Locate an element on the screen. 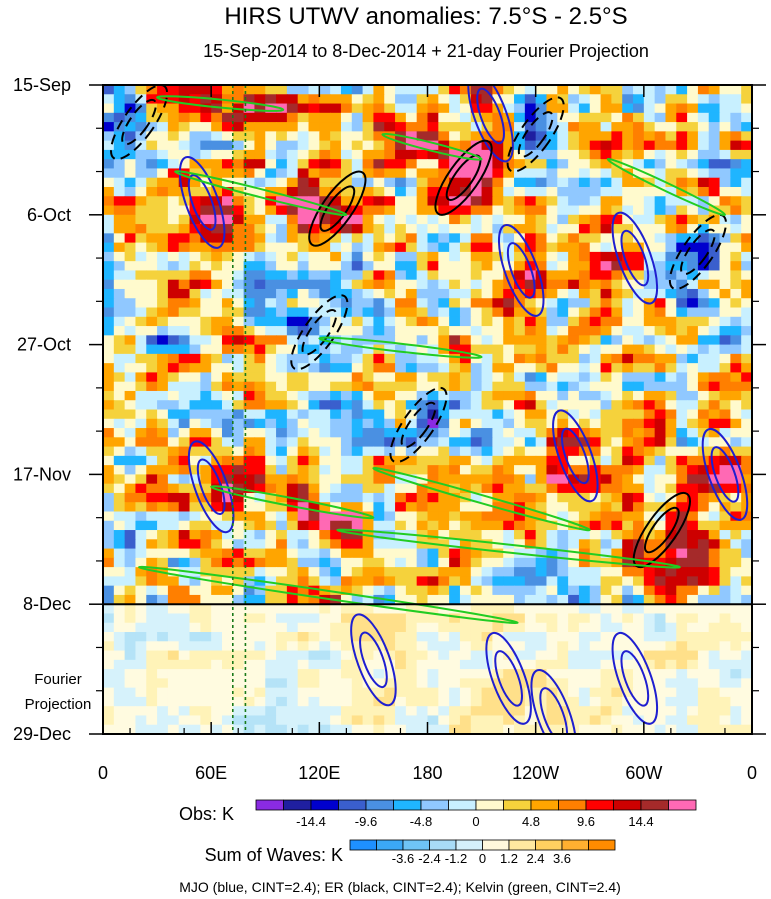 The image size is (771, 899). colorbar-tick-label: 2.4 is located at coordinates (535, 858).